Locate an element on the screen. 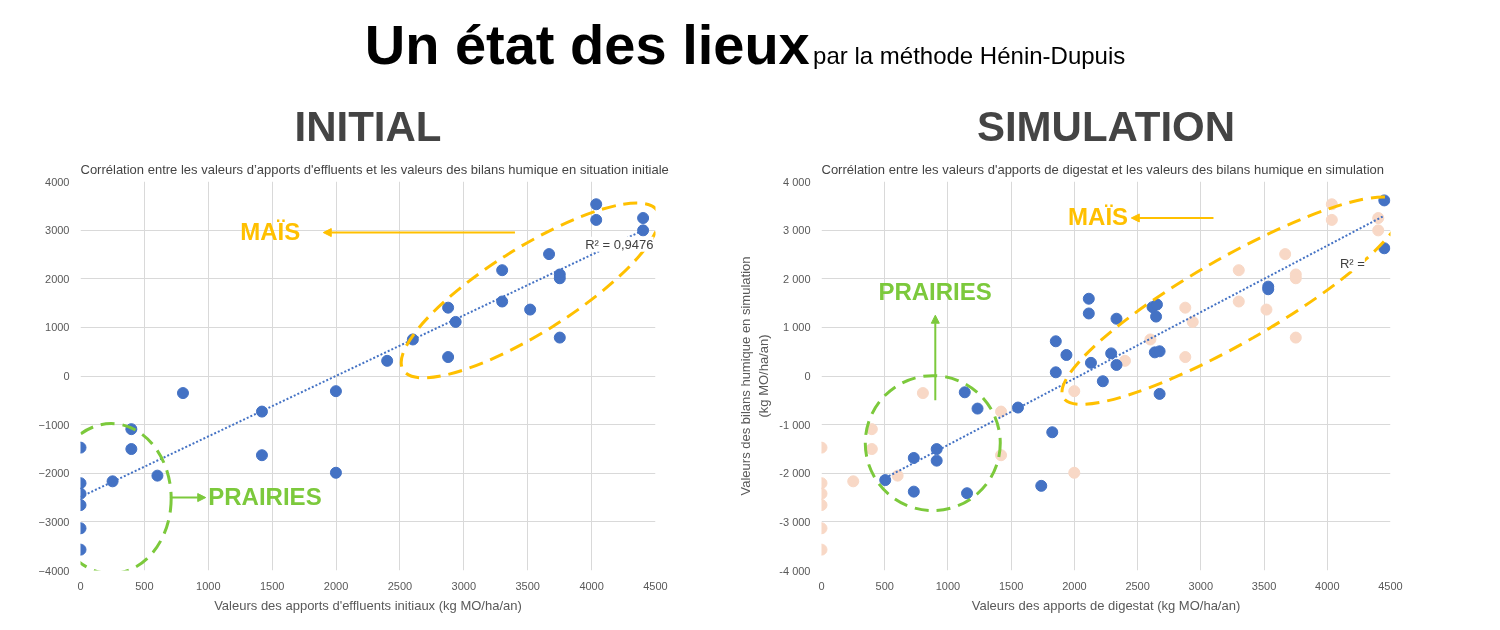 Image resolution: width=1500 pixels, height=630 pixels. chart-subtitle: Corrélation entre les valeurs d'apports de digestat et les valeurs des bilans humique en simulation is located at coordinates (1103, 169).